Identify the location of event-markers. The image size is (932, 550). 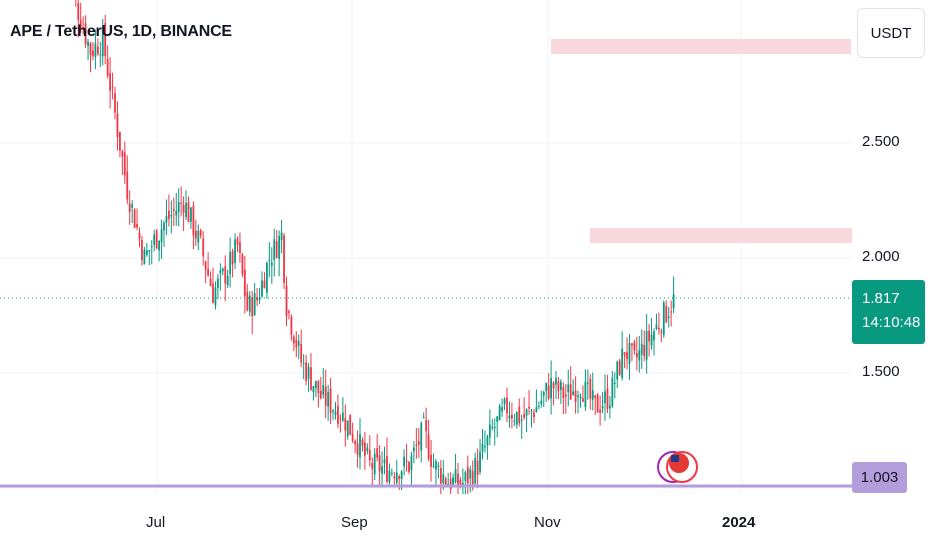
(677, 467).